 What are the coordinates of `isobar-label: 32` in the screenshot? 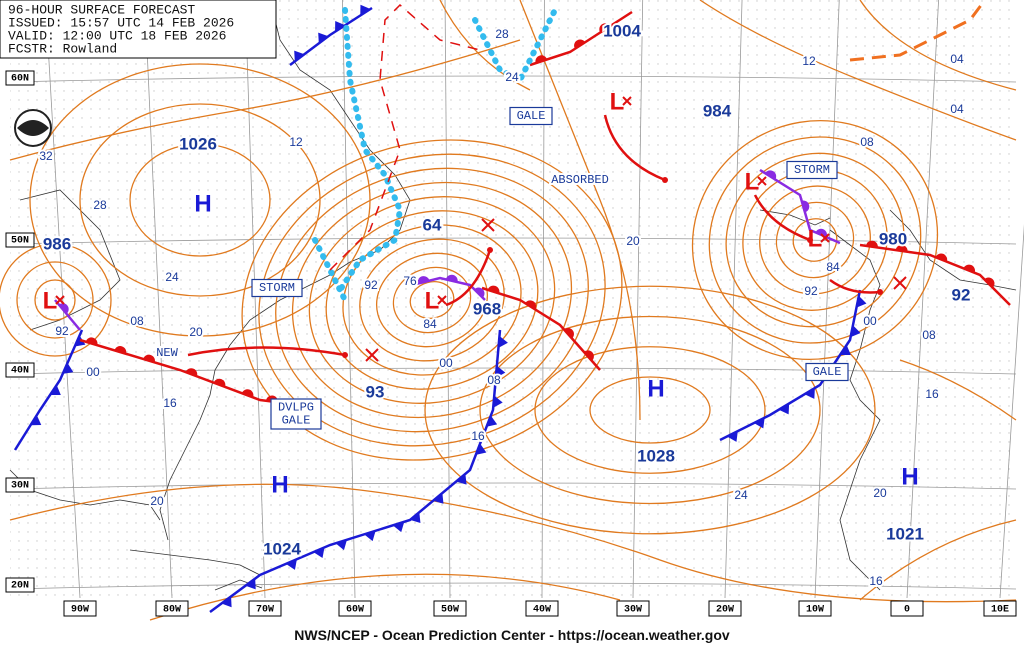 It's located at (46, 156).